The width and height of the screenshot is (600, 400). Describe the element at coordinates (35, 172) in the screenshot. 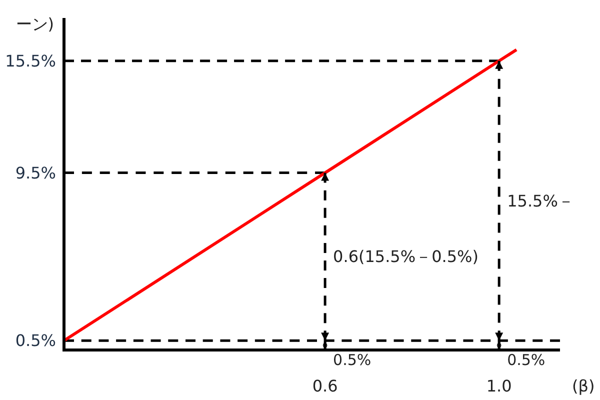

I see `y-tick: 9.5%` at that location.